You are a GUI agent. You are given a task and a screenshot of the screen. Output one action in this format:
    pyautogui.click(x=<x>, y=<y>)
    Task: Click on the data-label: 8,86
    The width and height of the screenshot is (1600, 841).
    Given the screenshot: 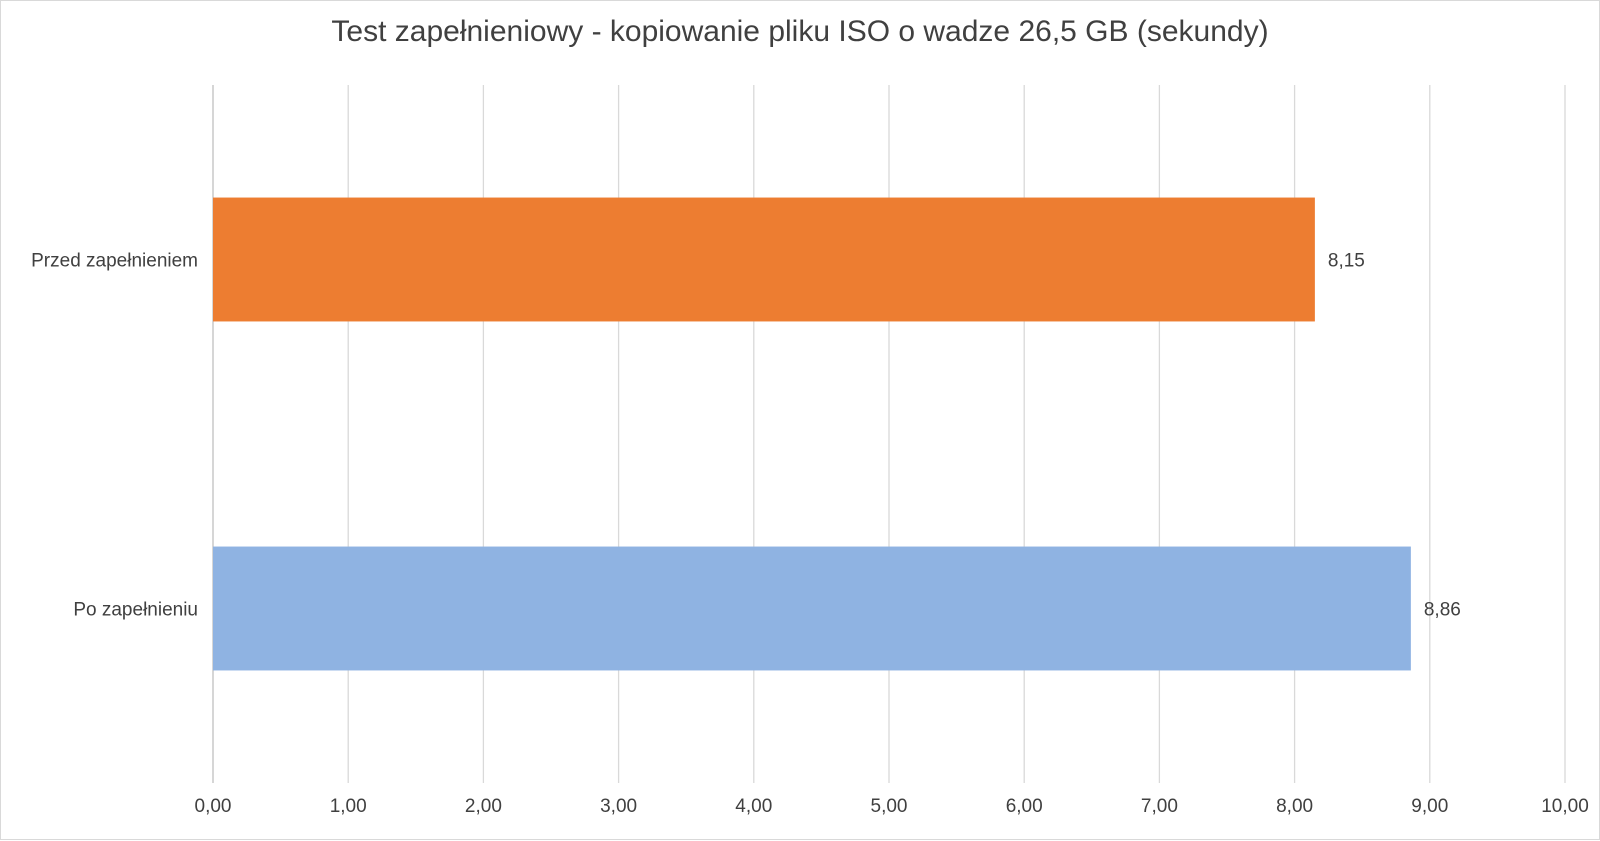 What is the action you would take?
    pyautogui.click(x=1442, y=610)
    